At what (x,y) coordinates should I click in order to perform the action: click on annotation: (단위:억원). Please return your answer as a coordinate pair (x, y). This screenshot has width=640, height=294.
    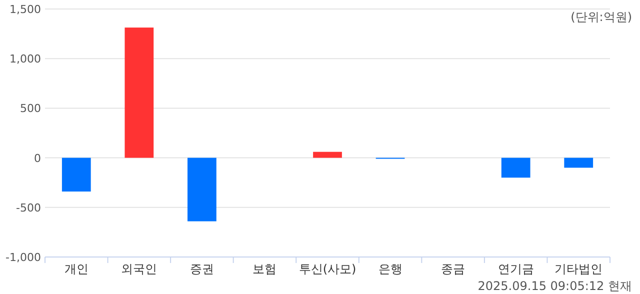
    Looking at the image, I should click on (601, 17).